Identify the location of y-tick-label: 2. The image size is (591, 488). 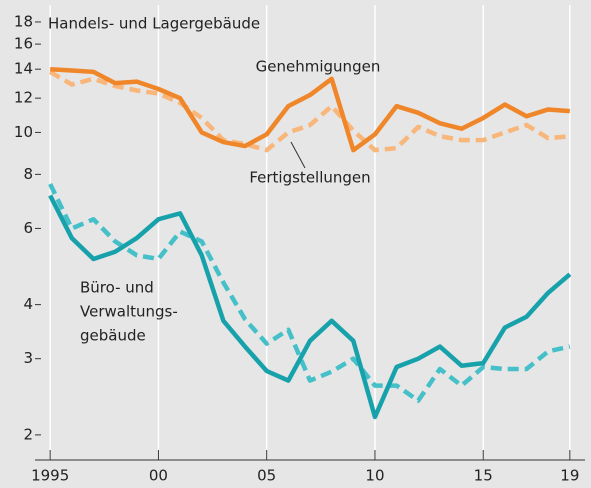
(28, 434).